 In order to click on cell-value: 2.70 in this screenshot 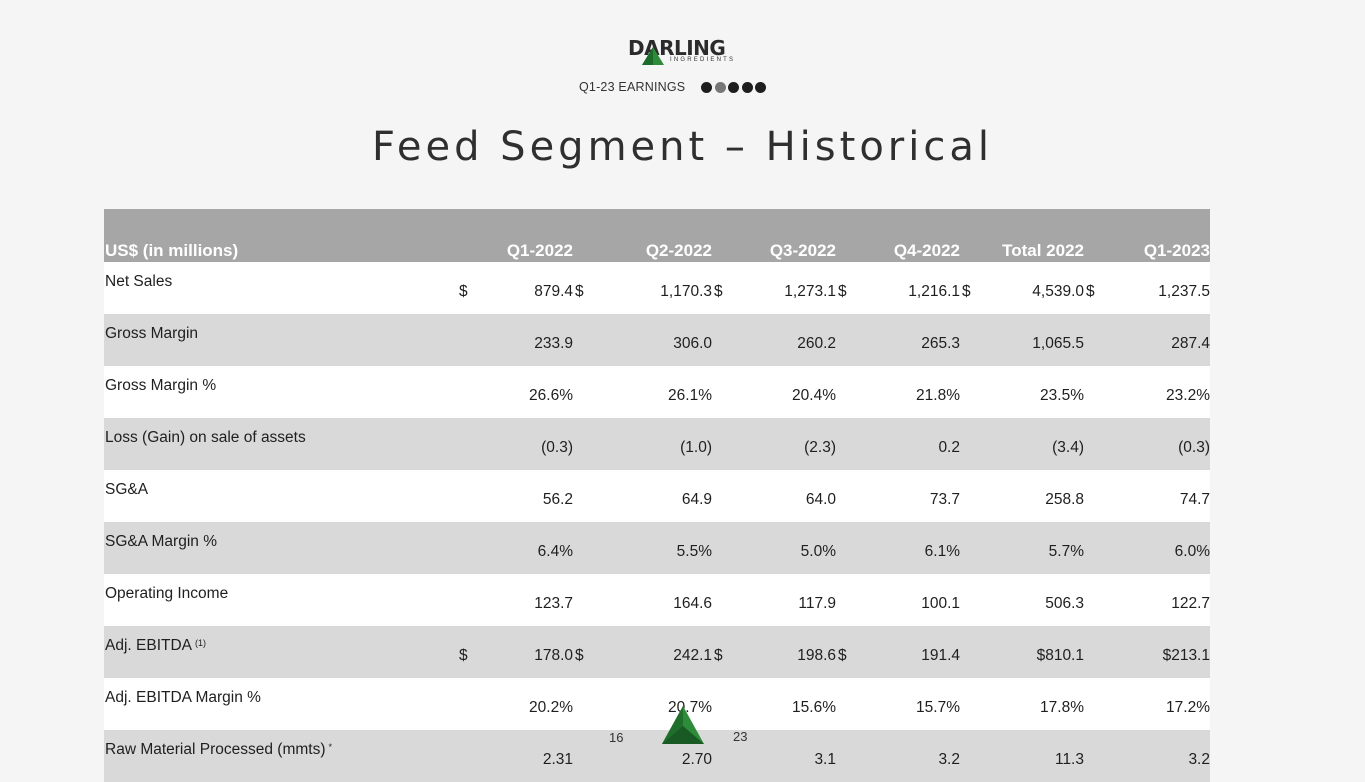, I will do `click(696, 759)`.